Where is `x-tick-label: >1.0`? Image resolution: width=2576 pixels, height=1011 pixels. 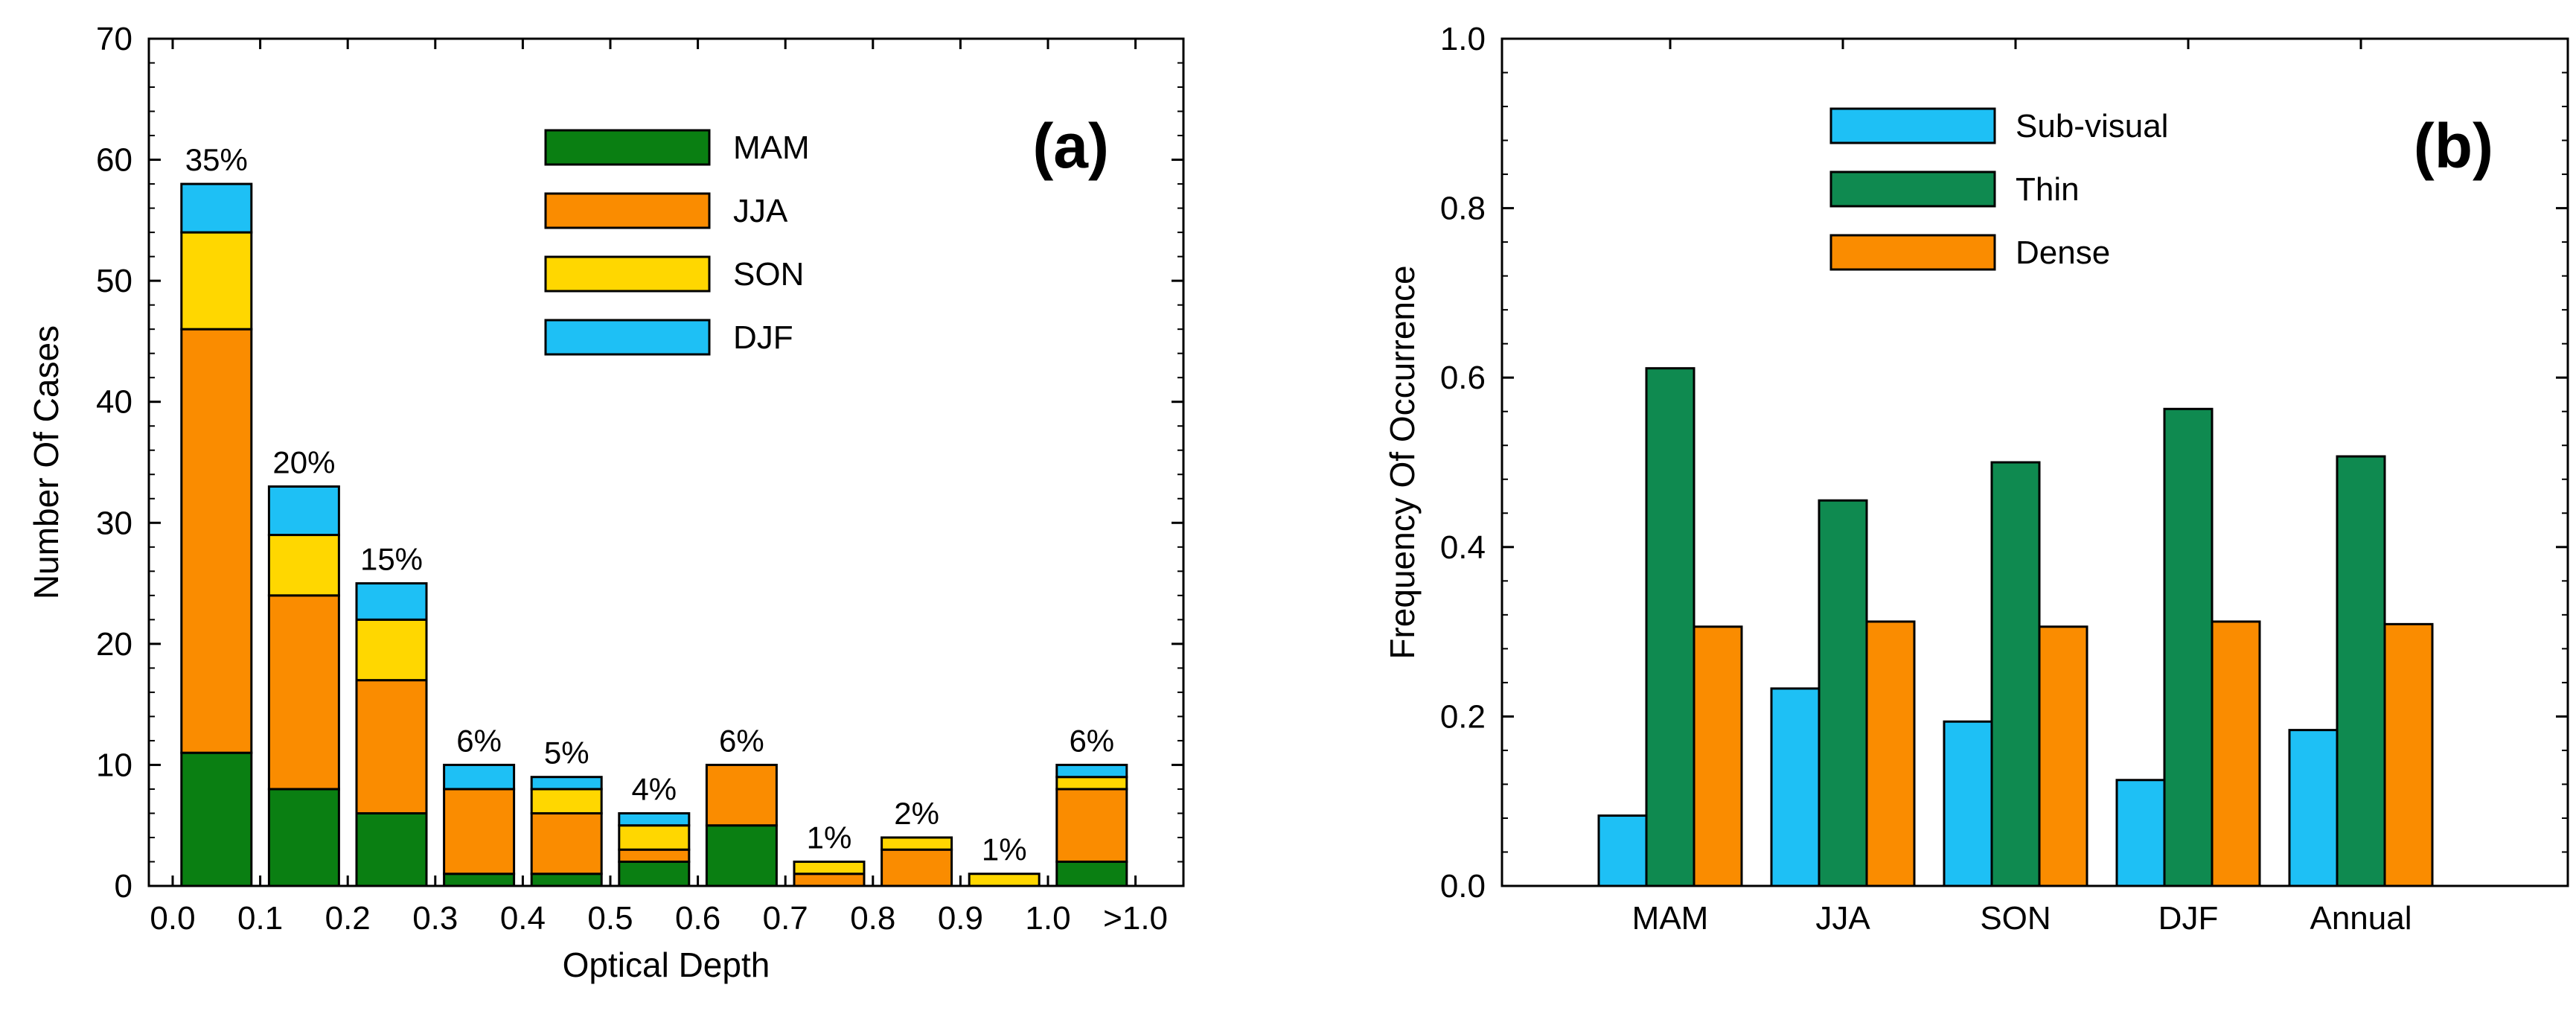
x-tick-label: >1.0 is located at coordinates (1135, 918).